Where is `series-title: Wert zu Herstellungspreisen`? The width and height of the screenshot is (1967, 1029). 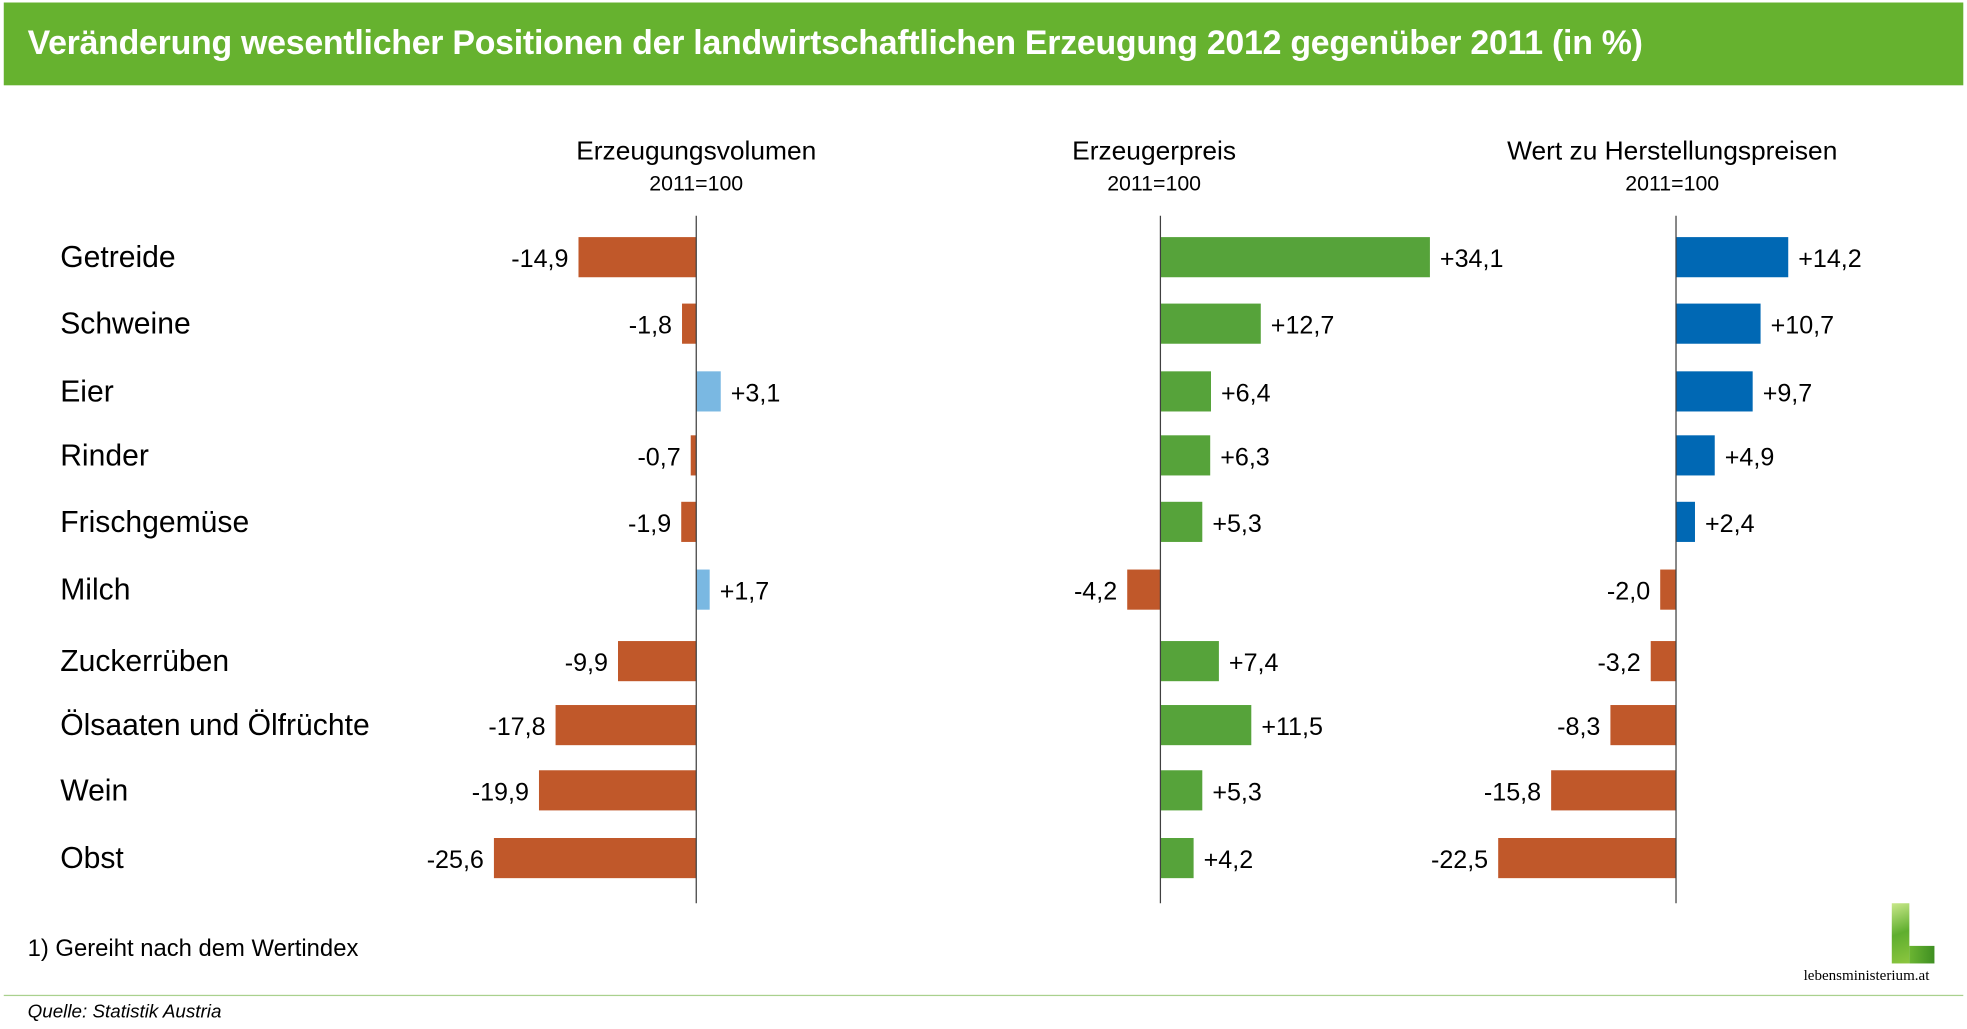
series-title: Wert zu Herstellungspreisen is located at coordinates (1672, 150).